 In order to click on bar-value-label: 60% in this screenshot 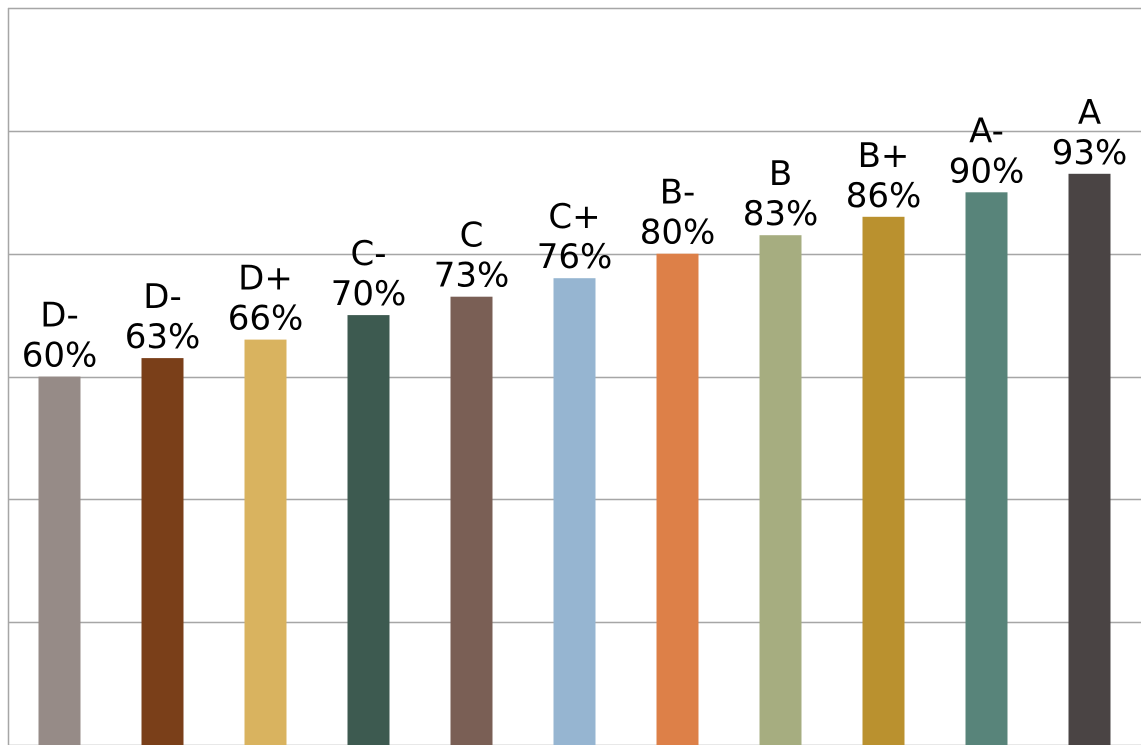, I will do `click(60, 356)`.